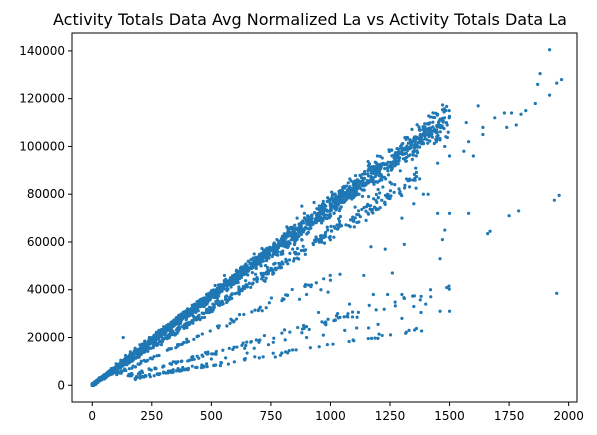  What do you see at coordinates (46, 338) in the screenshot?
I see `y-tick-label: 20000` at bounding box center [46, 338].